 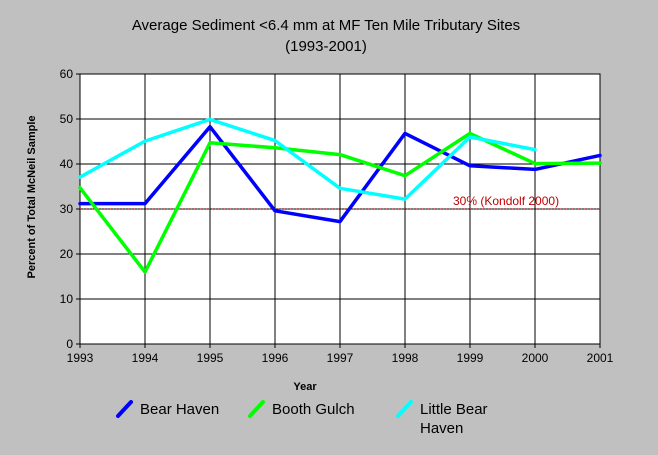 I want to click on x-tick-label: 2001, so click(x=600, y=358).